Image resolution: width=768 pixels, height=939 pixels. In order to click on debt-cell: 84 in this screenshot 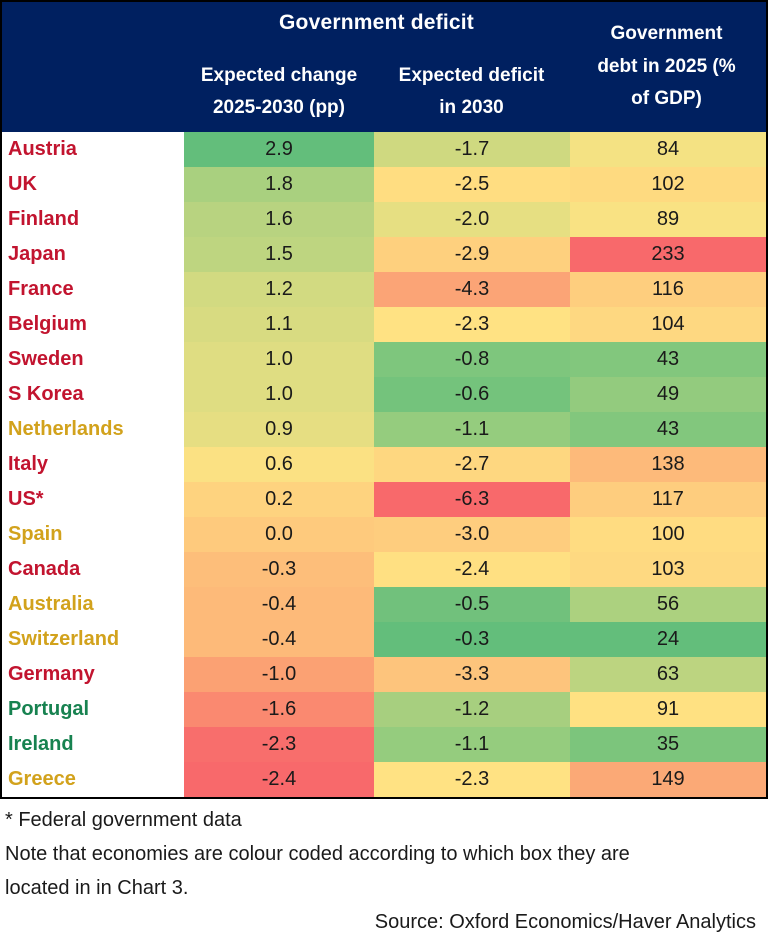, I will do `click(668, 149)`.